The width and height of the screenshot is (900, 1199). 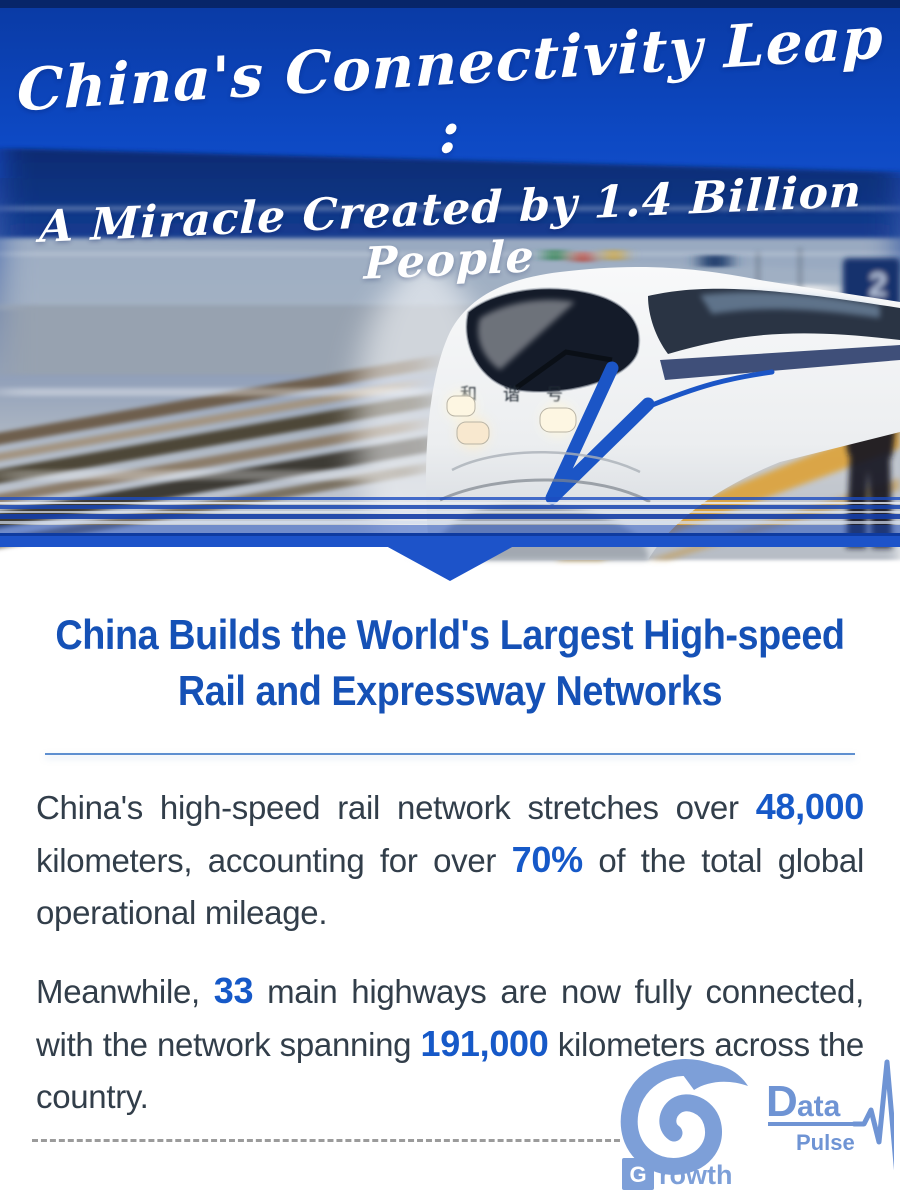 I want to click on datapulse-ata-letters: ata, so click(x=819, y=1106).